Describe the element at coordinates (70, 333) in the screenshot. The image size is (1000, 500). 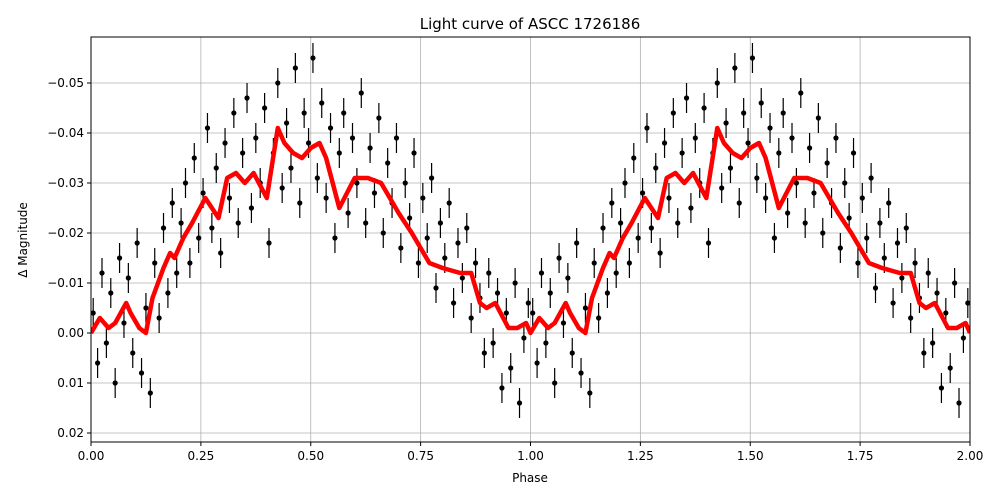
I see `y-tick-label: 0.00` at that location.